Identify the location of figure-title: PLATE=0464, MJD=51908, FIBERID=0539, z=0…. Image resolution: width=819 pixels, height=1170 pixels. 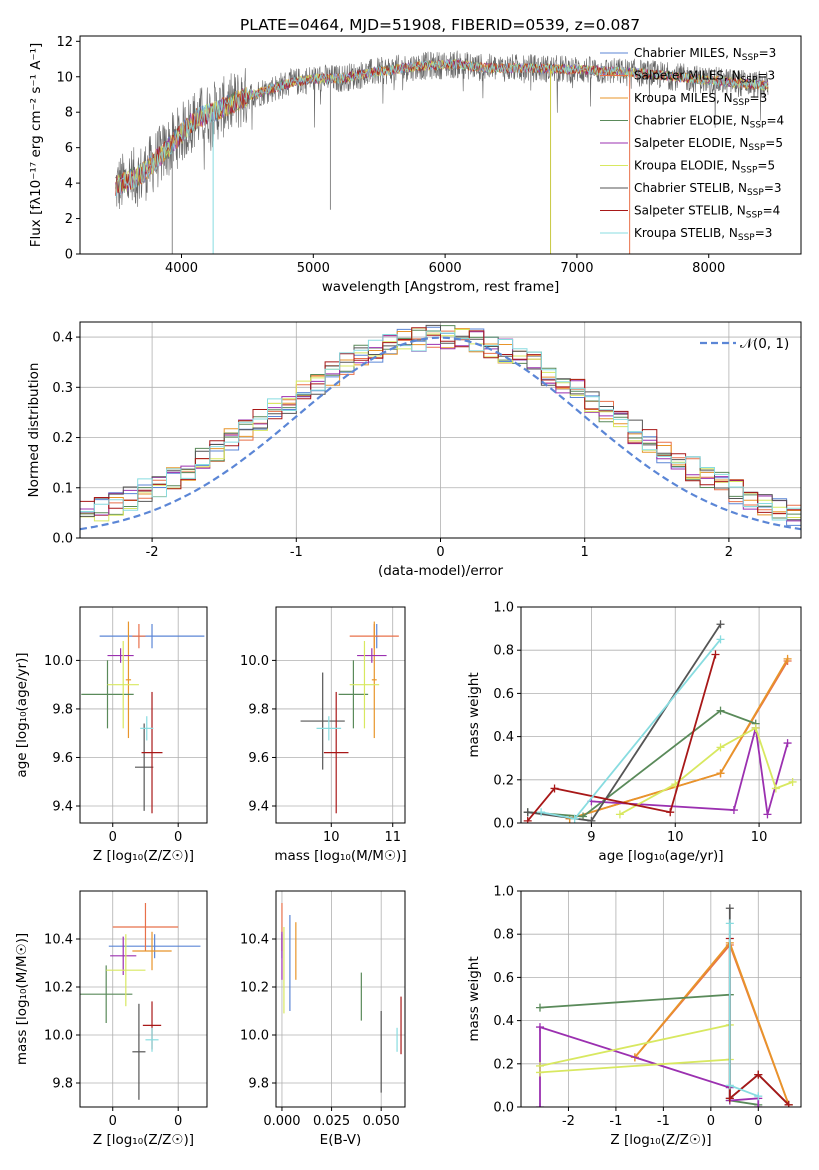
(440, 25).